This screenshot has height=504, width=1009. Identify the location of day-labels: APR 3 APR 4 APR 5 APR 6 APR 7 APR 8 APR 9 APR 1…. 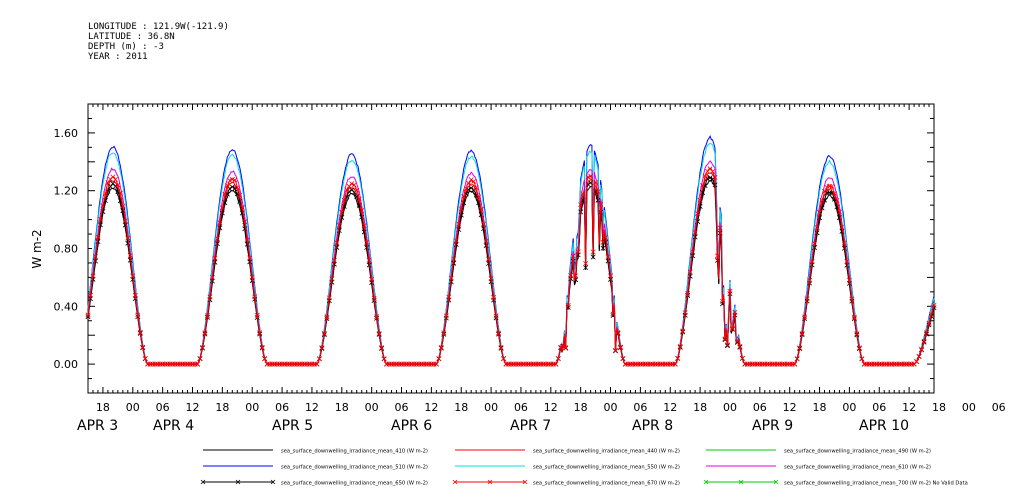
(493, 426).